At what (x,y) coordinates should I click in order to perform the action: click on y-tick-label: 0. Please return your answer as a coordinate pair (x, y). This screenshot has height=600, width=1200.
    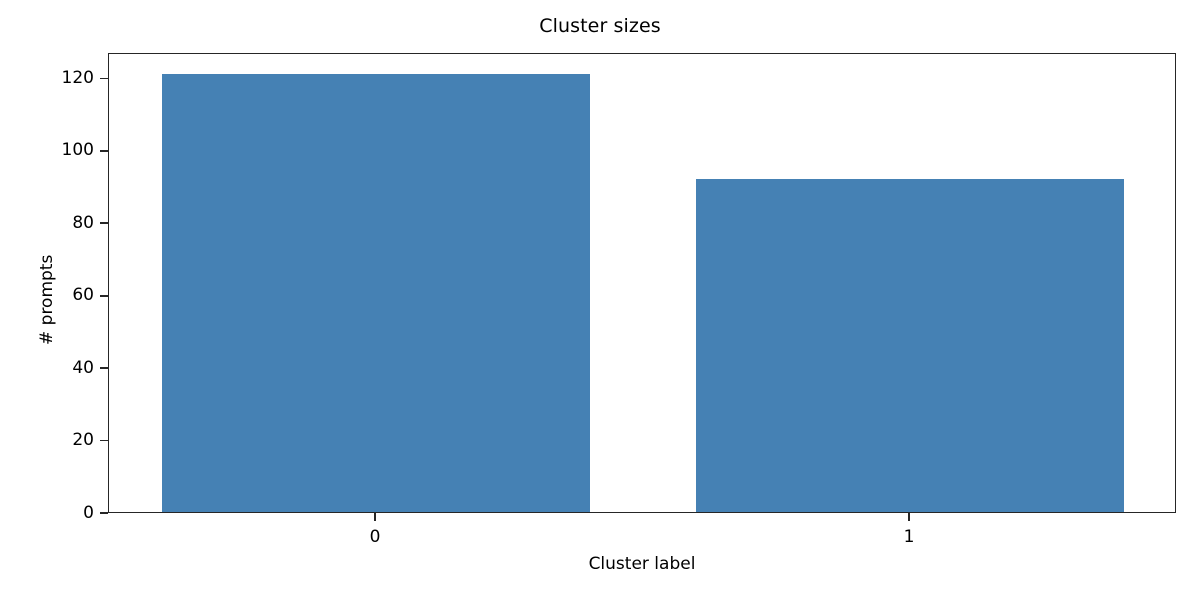
    Looking at the image, I should click on (88, 512).